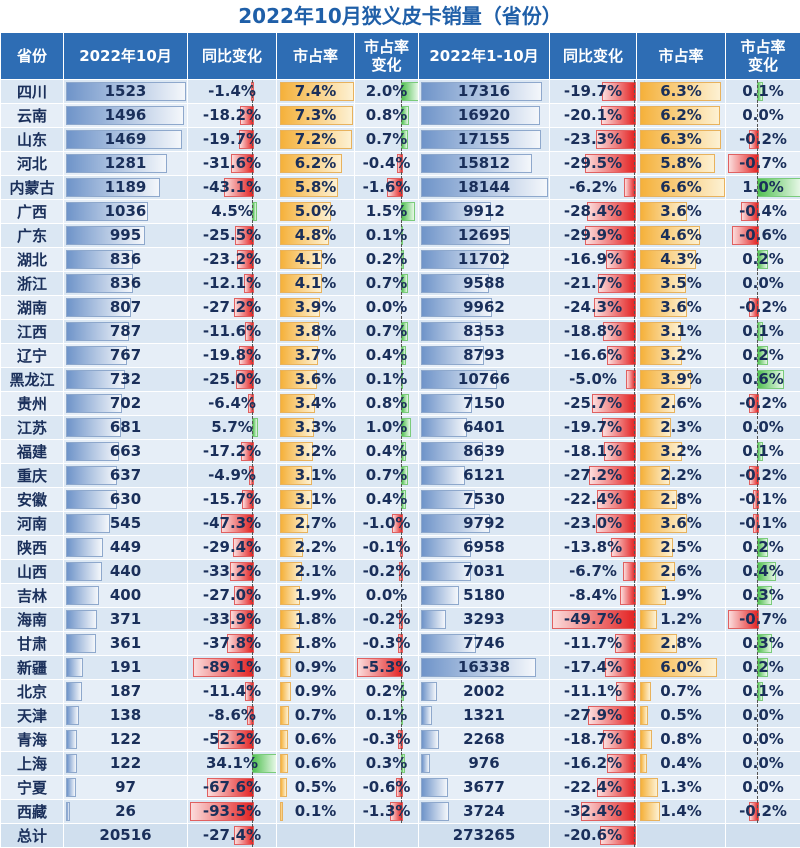 This screenshot has height=848, width=800. I want to click on ytd-share-change-value: -0.2%, so click(763, 139).